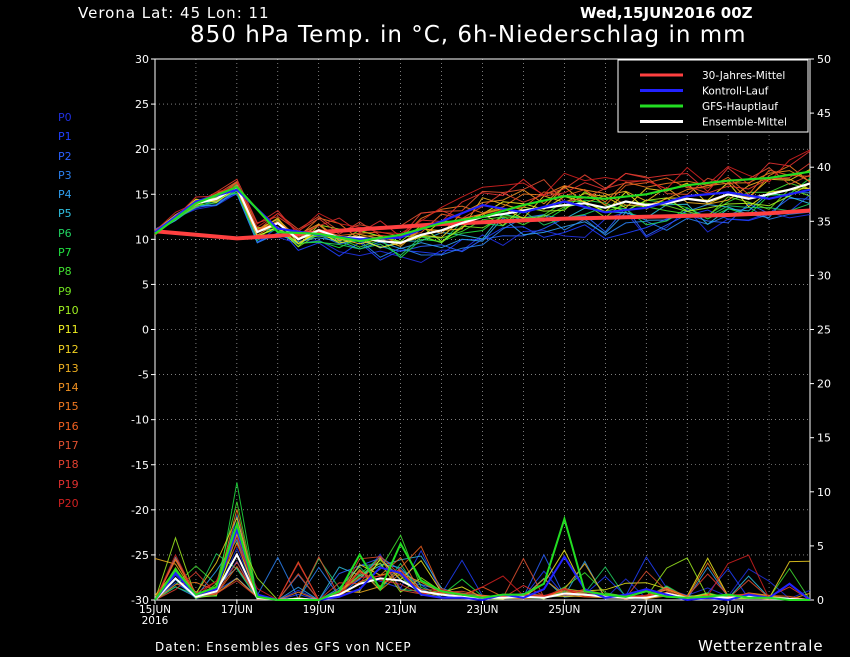  I want to click on legend-label: 30-Jahres-Mittel, so click(743, 76).